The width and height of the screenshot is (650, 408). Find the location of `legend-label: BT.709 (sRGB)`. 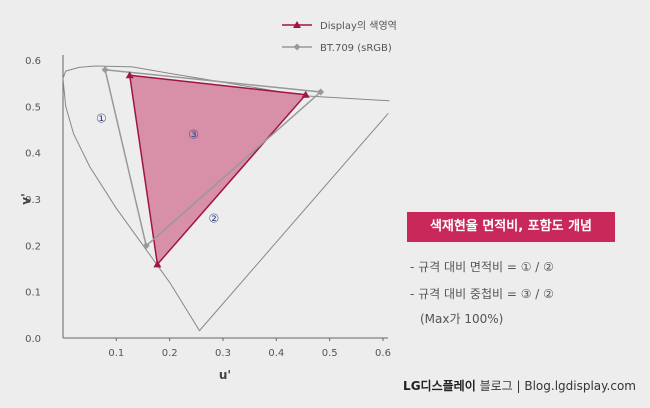

legend-label: BT.709 (sRGB) is located at coordinates (356, 48).